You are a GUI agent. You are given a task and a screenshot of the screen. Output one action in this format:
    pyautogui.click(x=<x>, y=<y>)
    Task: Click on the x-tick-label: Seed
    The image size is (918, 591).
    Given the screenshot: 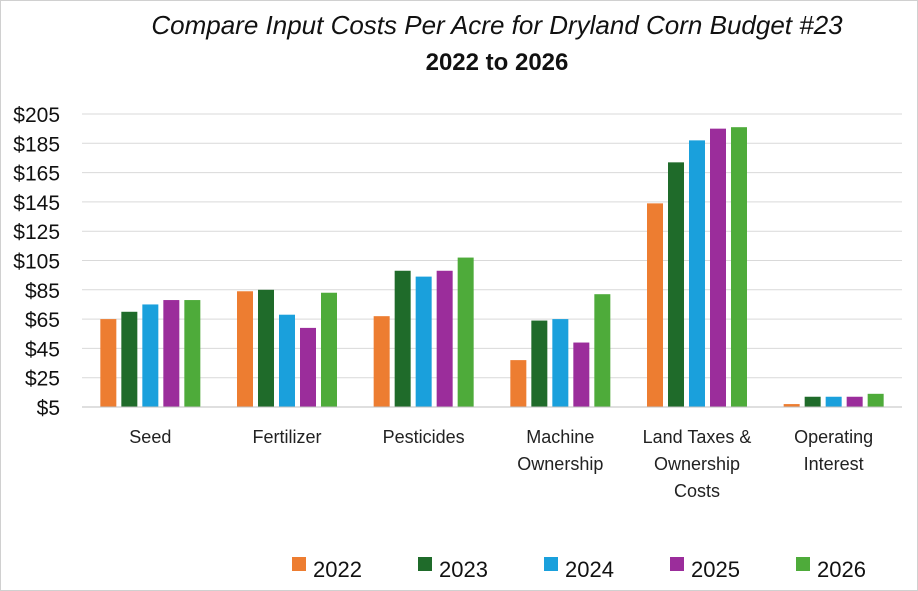 What is the action you would take?
    pyautogui.click(x=150, y=437)
    